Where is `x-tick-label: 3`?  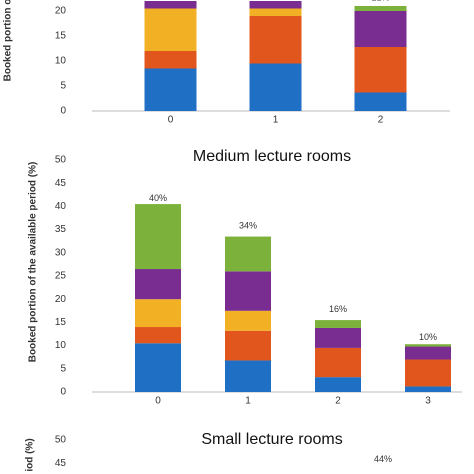
x-tick-label: 3 is located at coordinates (428, 401).